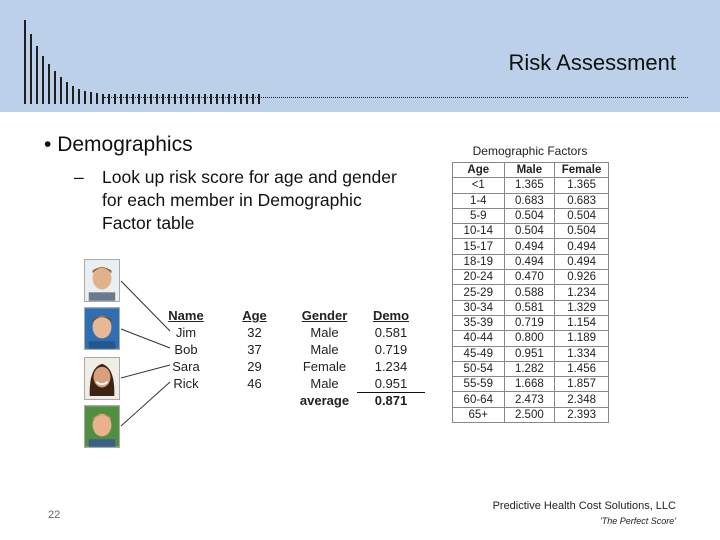 This screenshot has height=540, width=720. I want to click on member-col-header: Age, so click(254, 315).